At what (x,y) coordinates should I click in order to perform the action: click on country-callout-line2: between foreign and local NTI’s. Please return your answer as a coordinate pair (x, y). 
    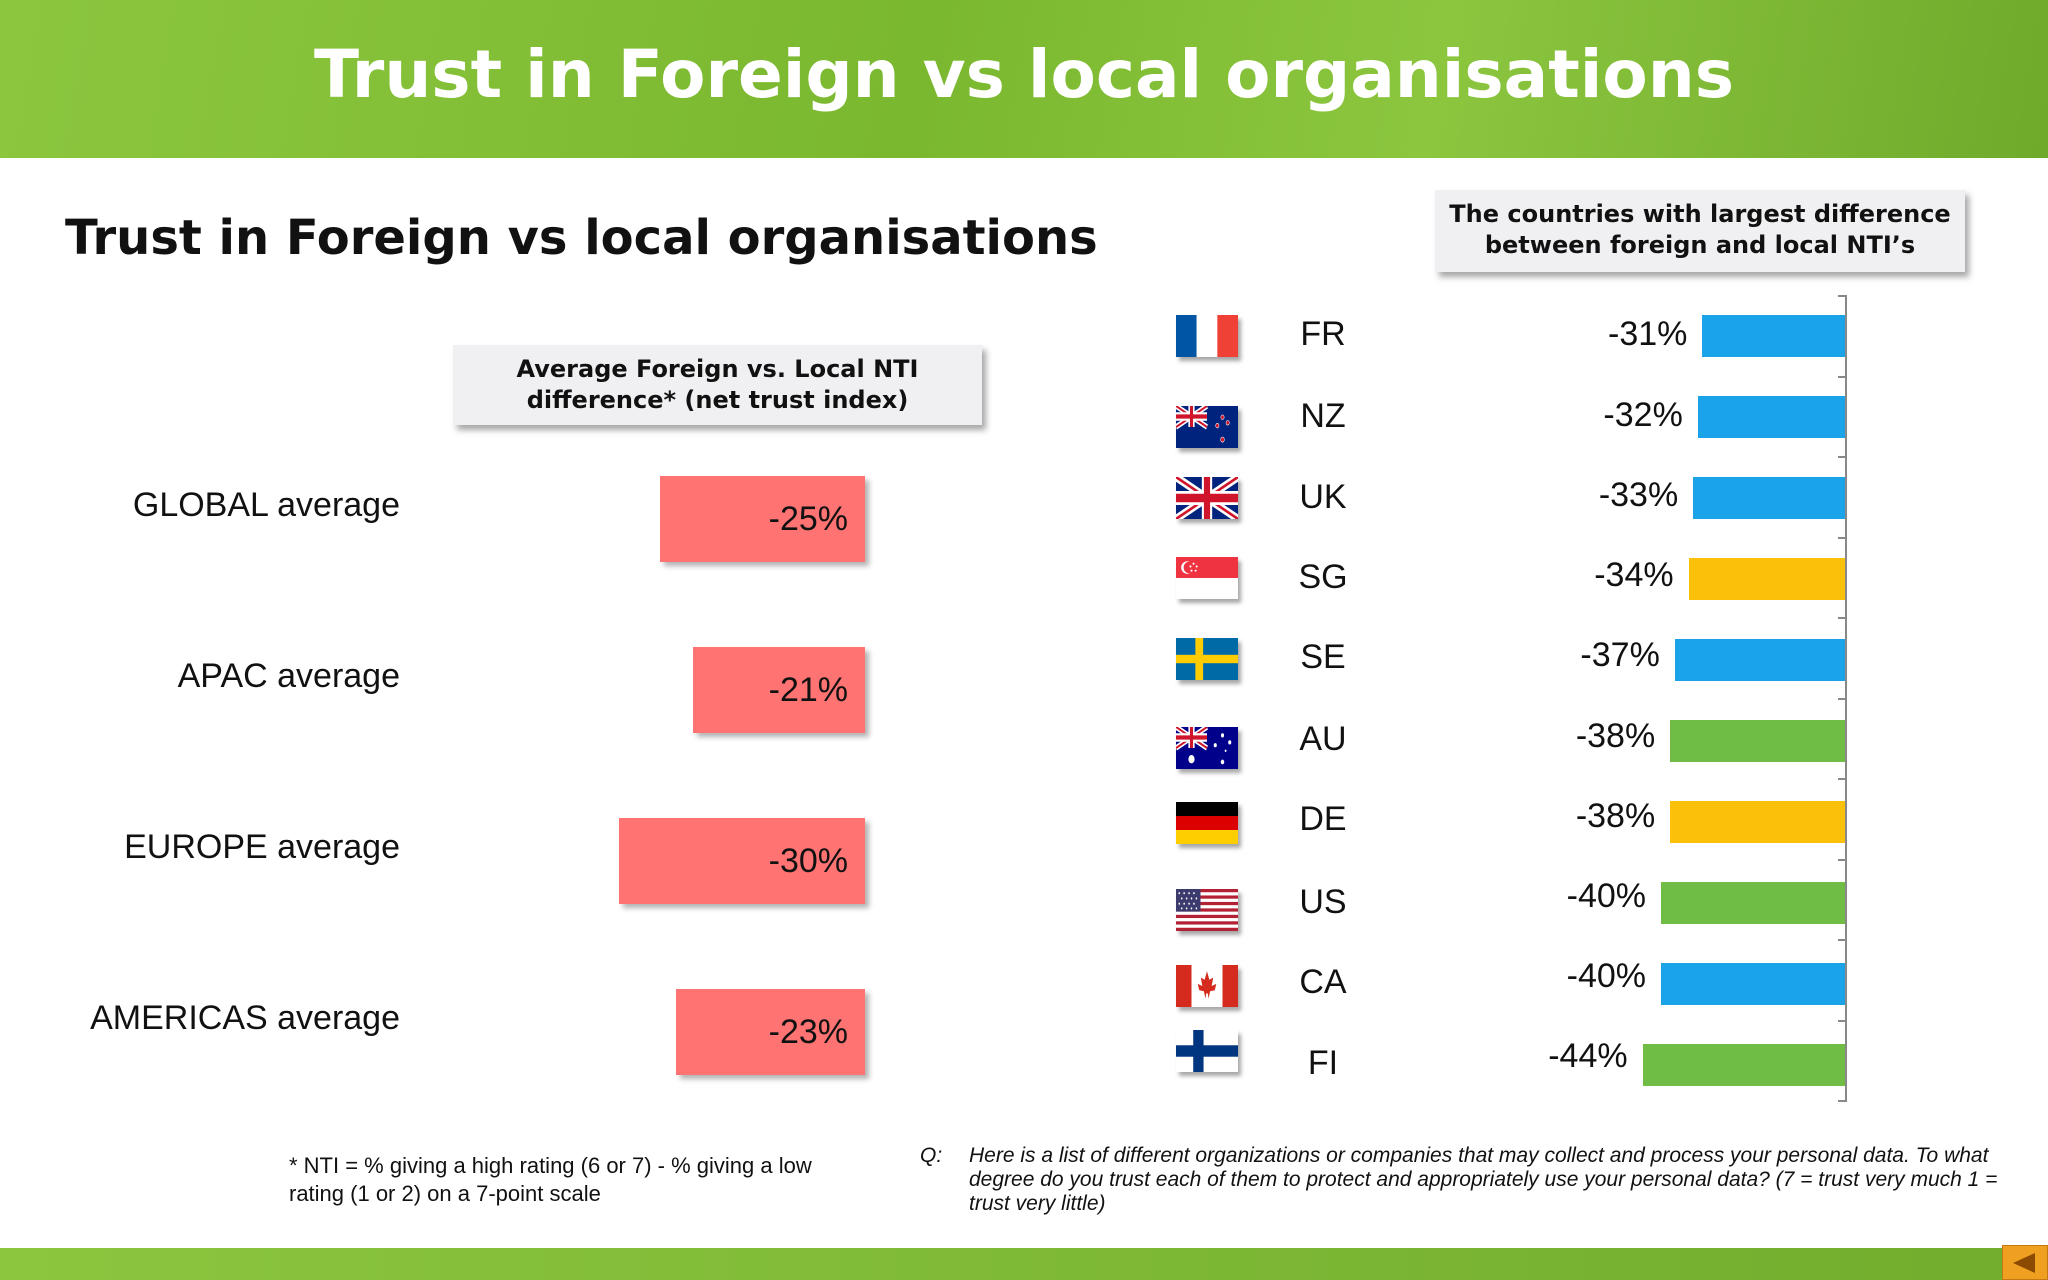
    Looking at the image, I should click on (1700, 245).